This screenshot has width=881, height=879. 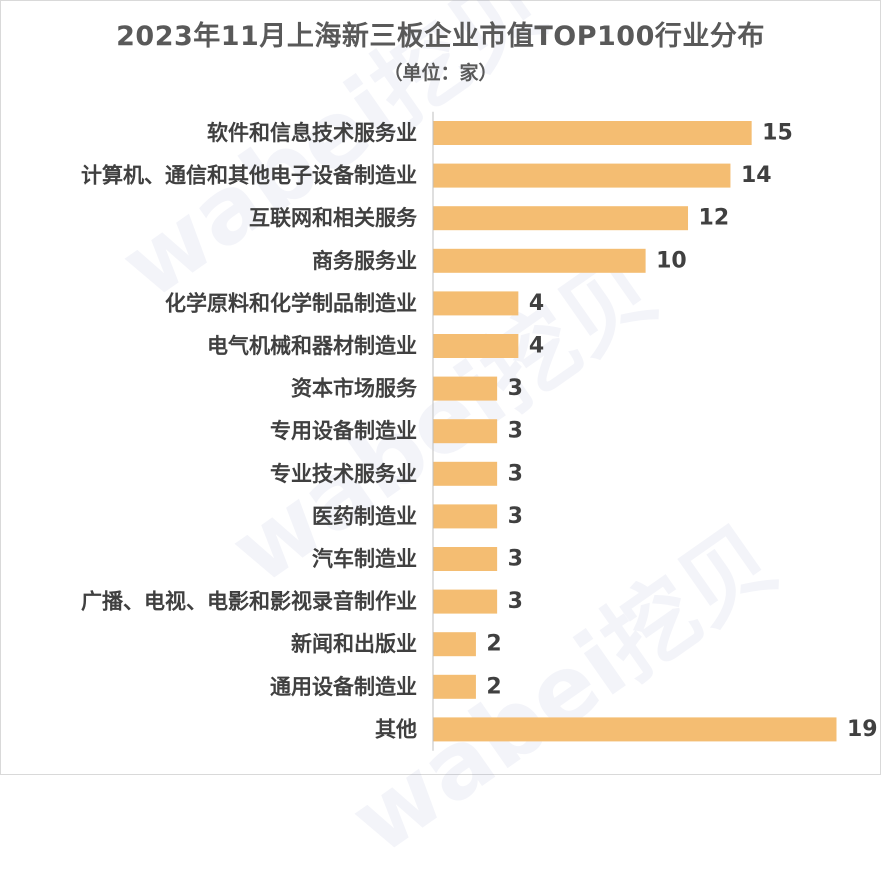 What do you see at coordinates (343, 431) in the screenshot?
I see `category-label: 专用设备制造业` at bounding box center [343, 431].